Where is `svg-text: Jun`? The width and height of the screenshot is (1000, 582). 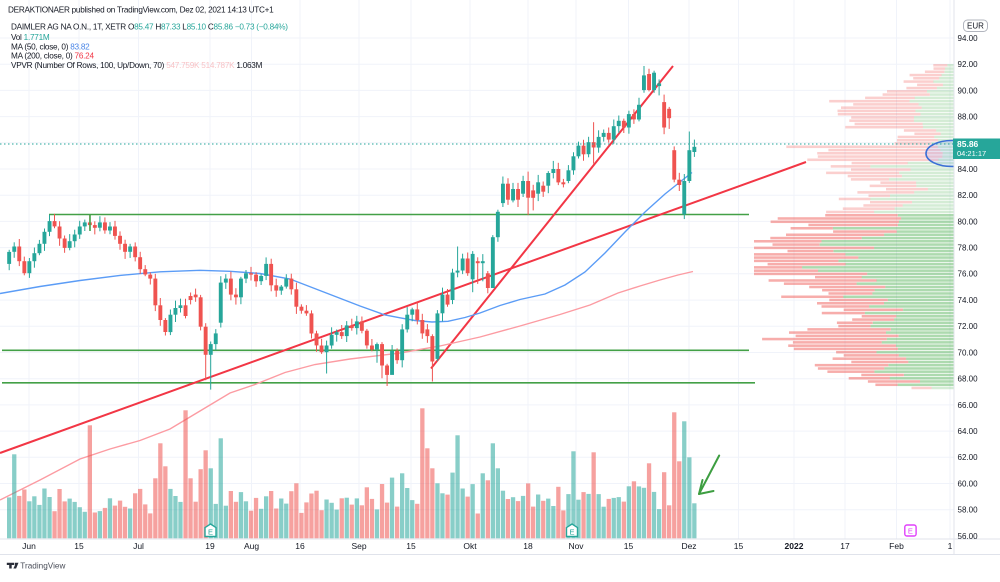 svg-text: Jun is located at coordinates (29, 546).